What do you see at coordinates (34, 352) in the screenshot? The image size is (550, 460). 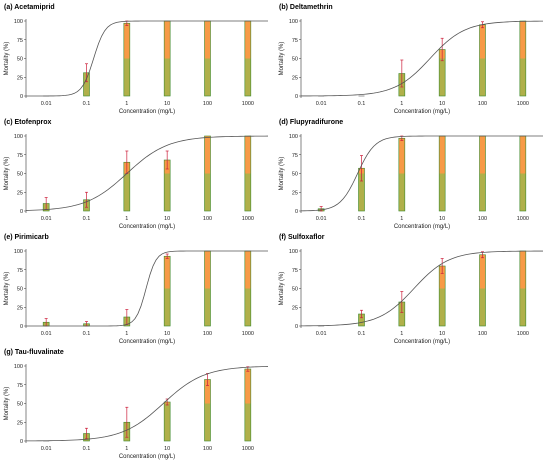 I see `panel-title: (g) Tau-fluvalinate` at bounding box center [34, 352].